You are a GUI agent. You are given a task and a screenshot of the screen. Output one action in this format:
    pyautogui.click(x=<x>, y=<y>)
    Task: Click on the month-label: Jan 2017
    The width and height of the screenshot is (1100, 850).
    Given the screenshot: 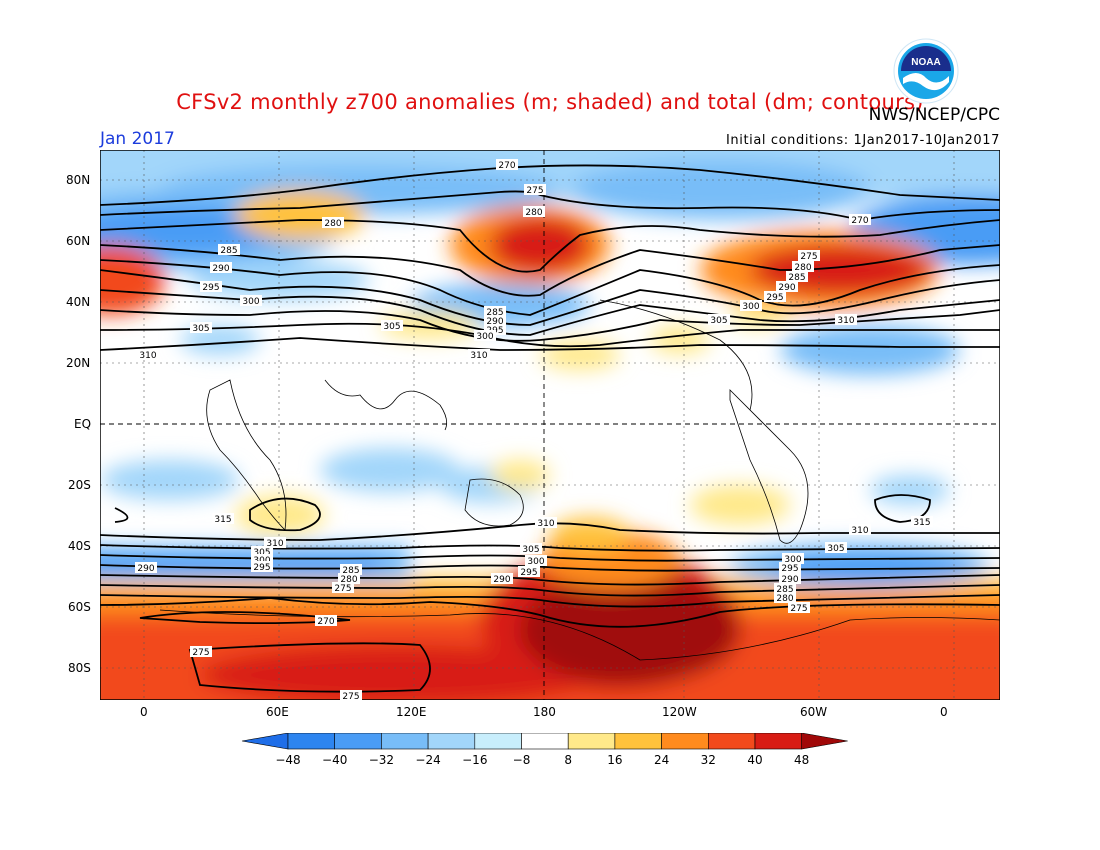 What is the action you would take?
    pyautogui.click(x=137, y=139)
    